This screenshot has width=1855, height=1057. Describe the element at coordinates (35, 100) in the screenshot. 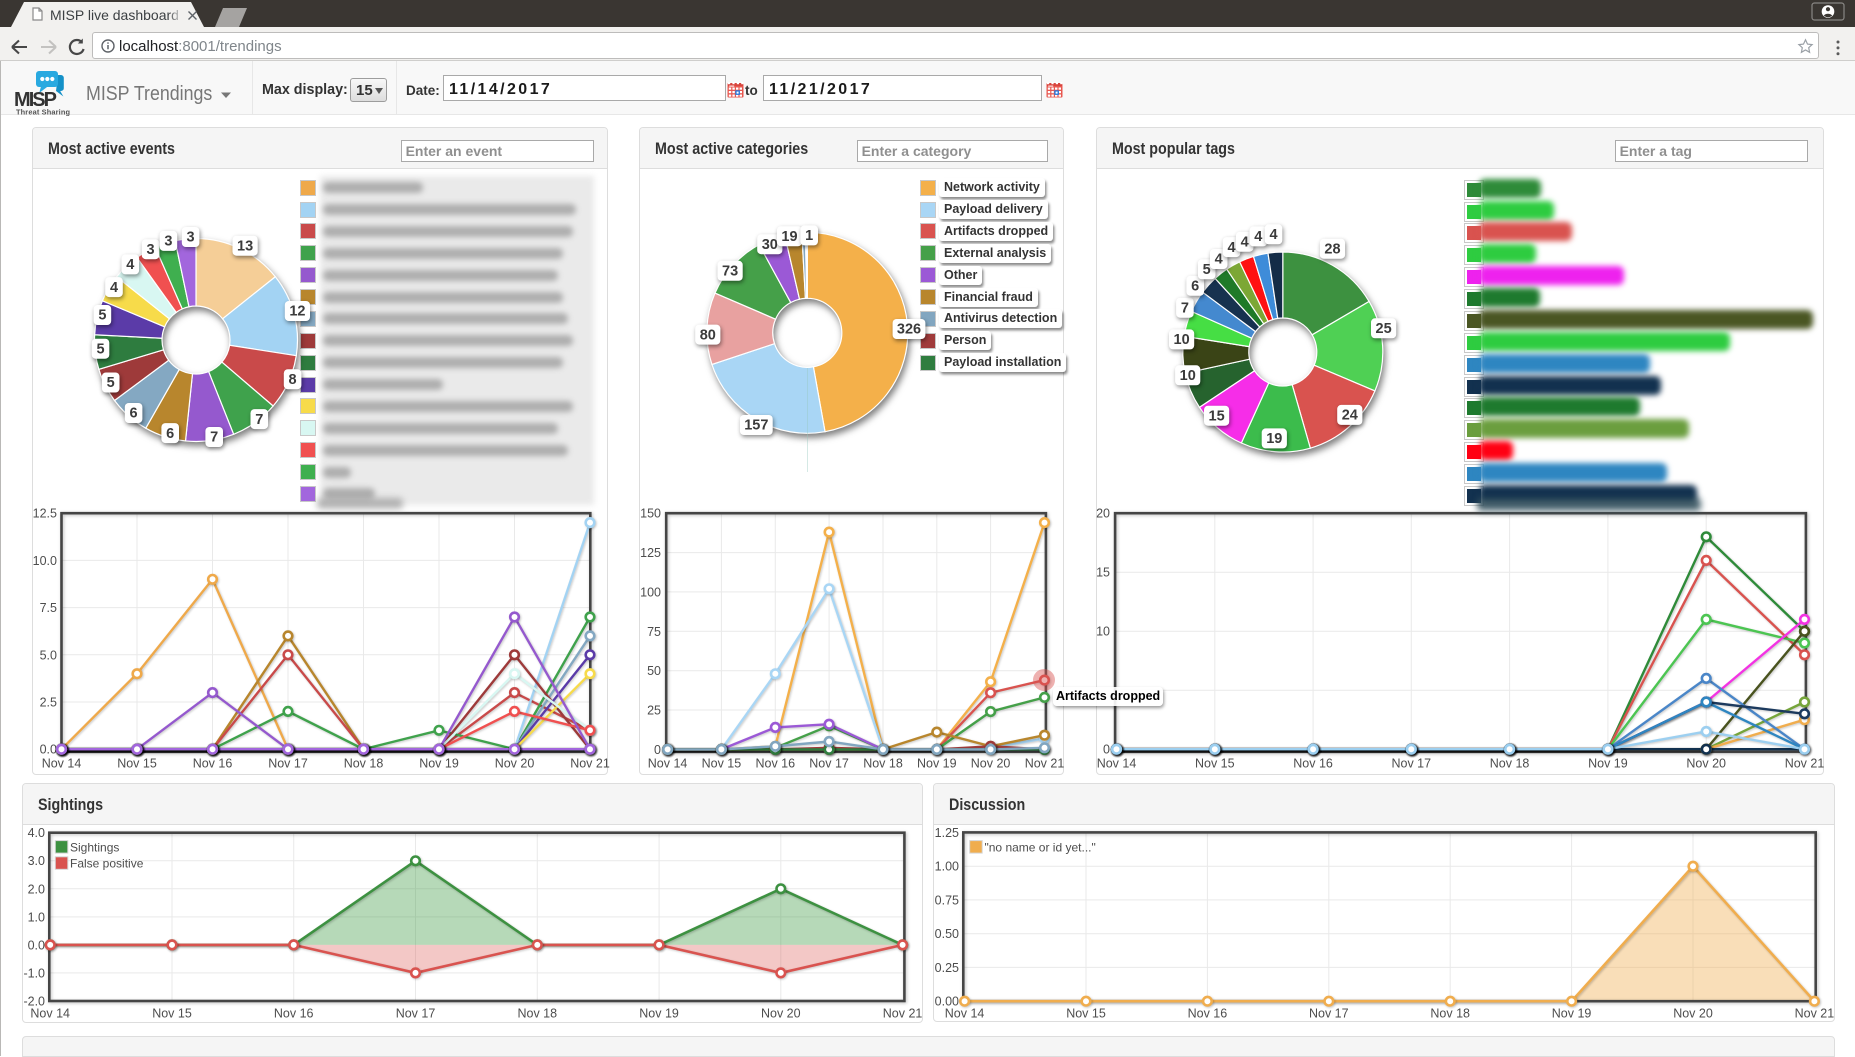

I see `svg-text: MISP` at that location.